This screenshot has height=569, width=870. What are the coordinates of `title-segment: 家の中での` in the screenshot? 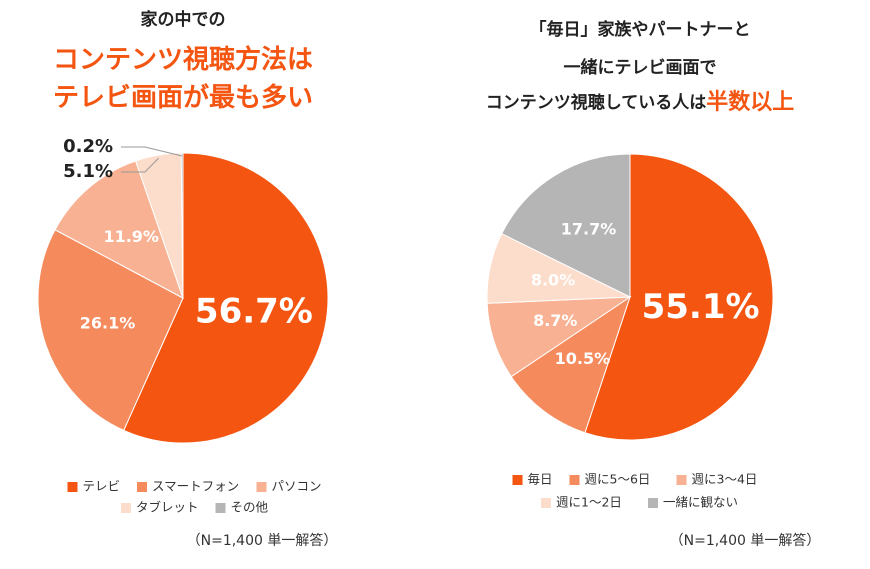 It's located at (183, 19).